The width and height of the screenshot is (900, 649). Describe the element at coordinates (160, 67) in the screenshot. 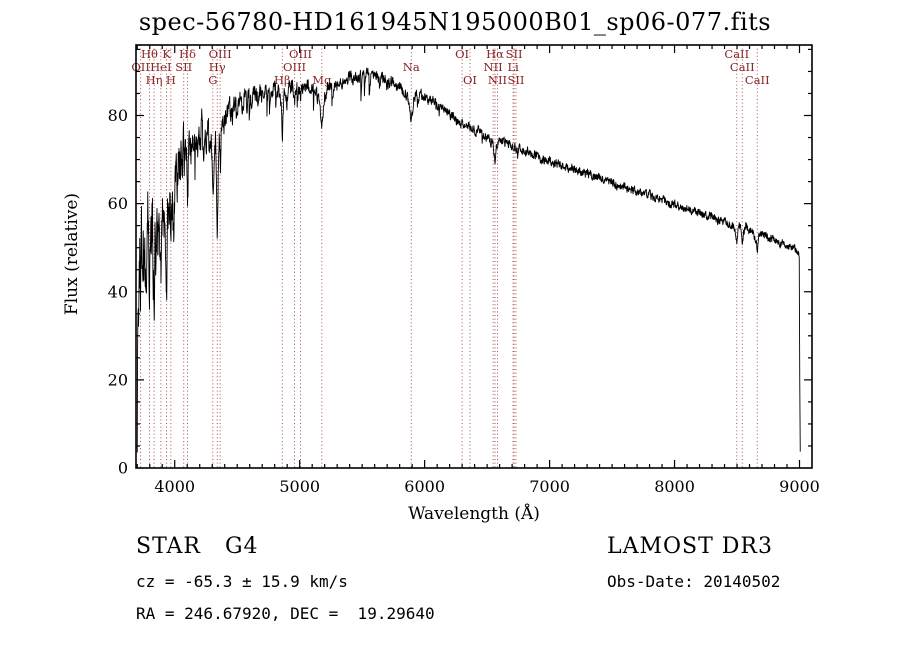

I see `spectral-line-label: HeI` at that location.